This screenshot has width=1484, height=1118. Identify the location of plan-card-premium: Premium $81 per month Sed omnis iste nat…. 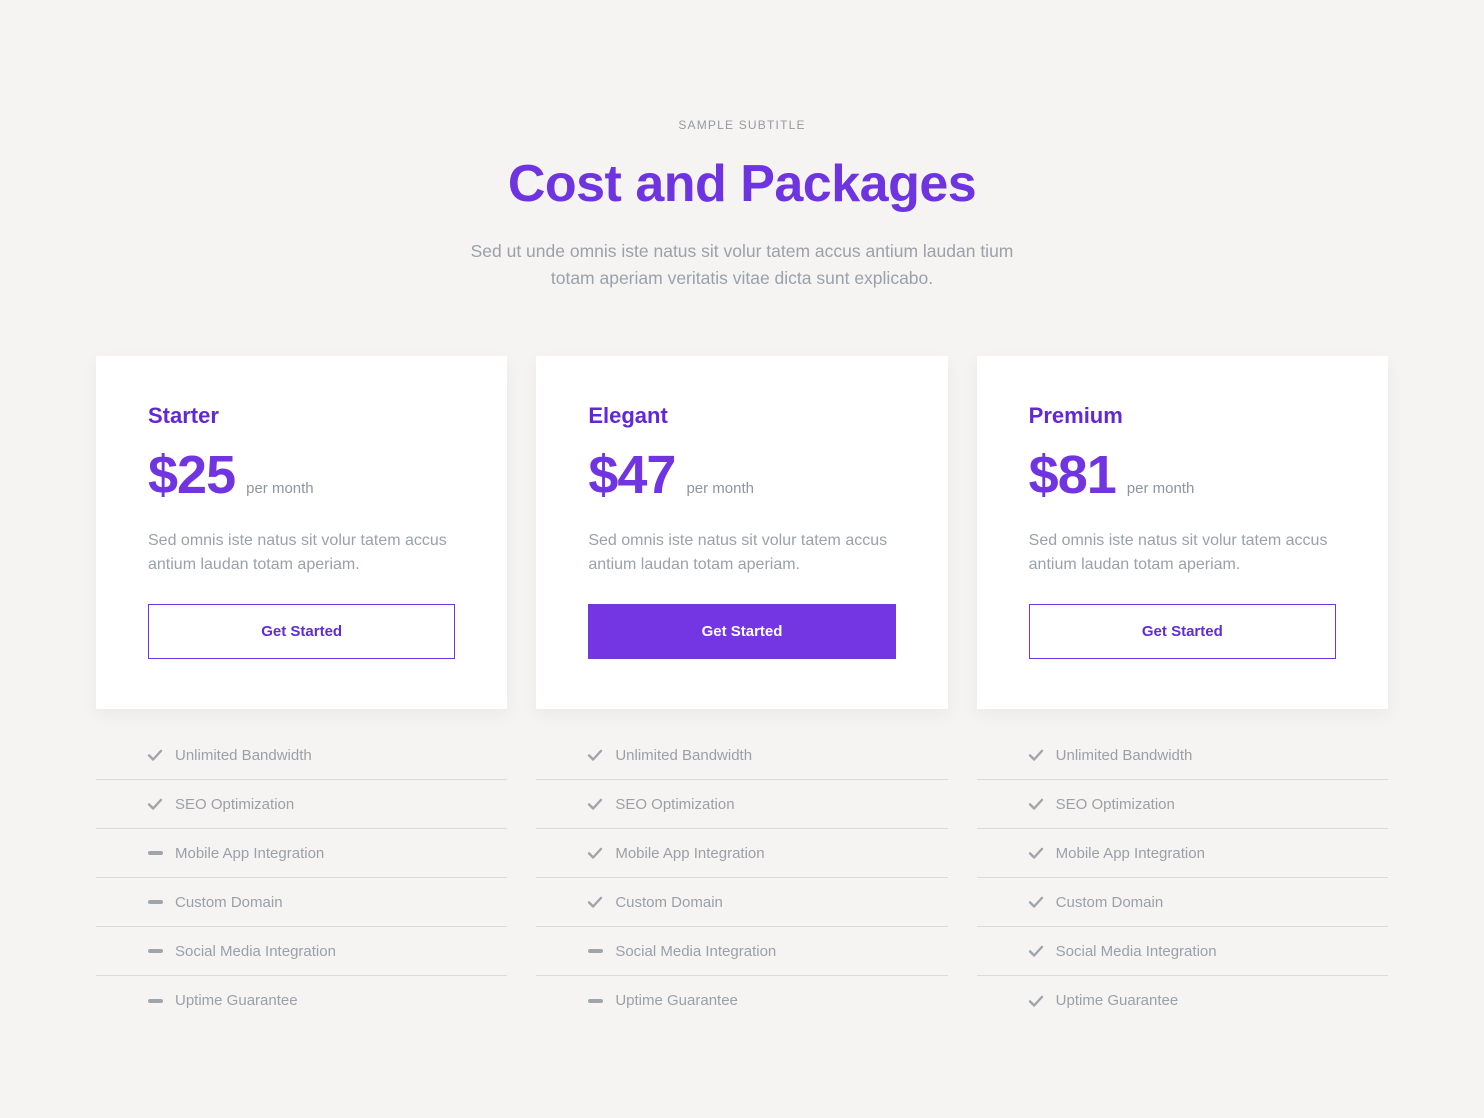
(1182, 532).